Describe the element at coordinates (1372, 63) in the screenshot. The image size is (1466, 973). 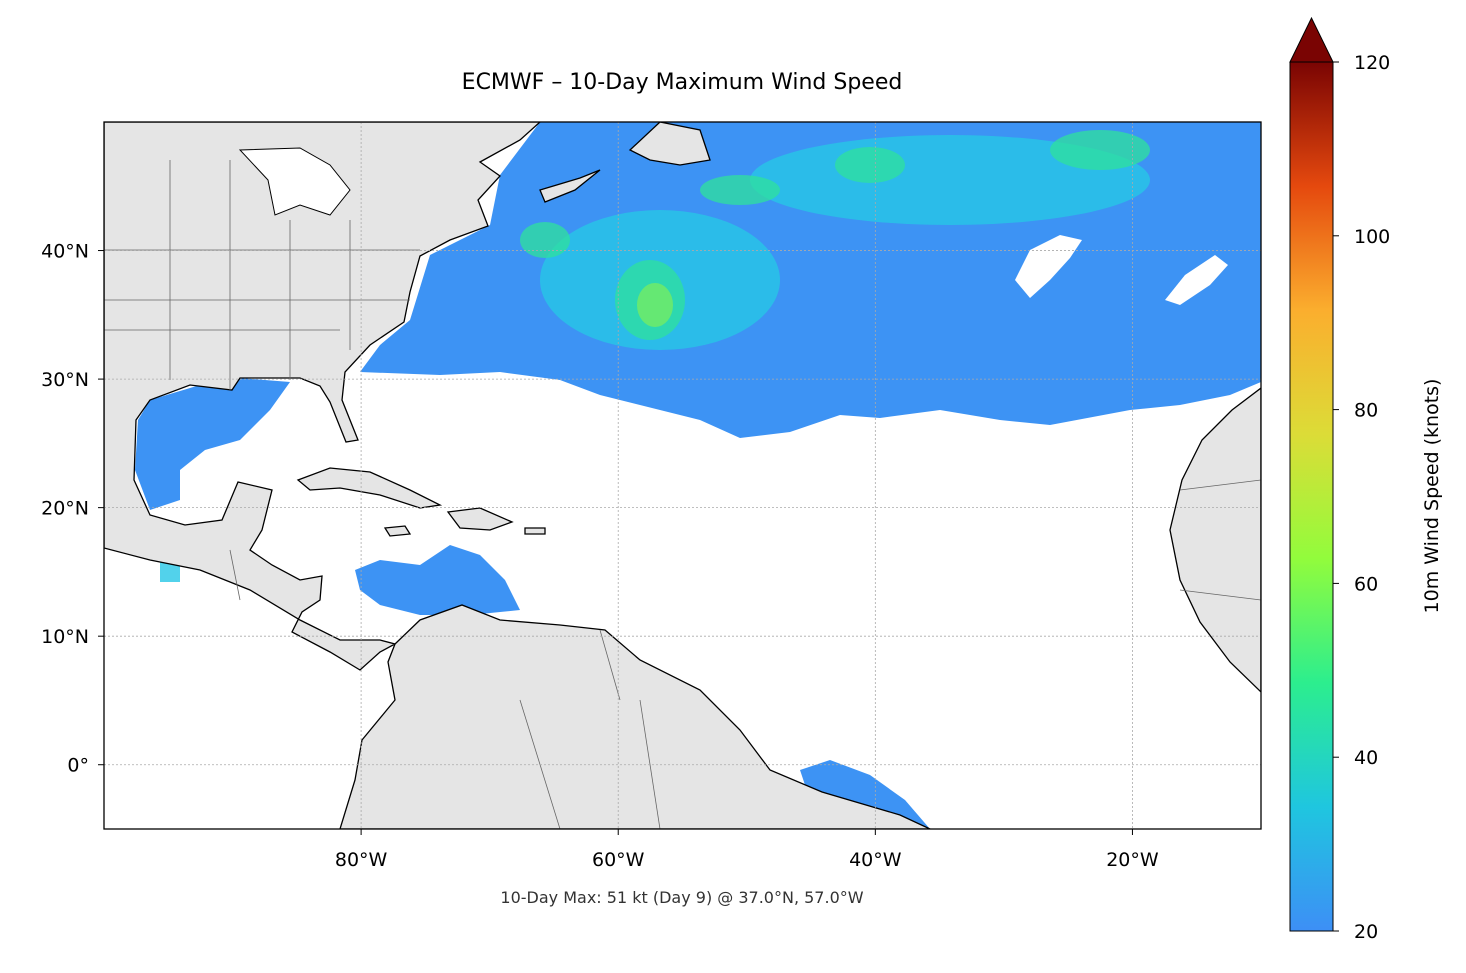
I see `colorbar-tick-label: 120` at that location.